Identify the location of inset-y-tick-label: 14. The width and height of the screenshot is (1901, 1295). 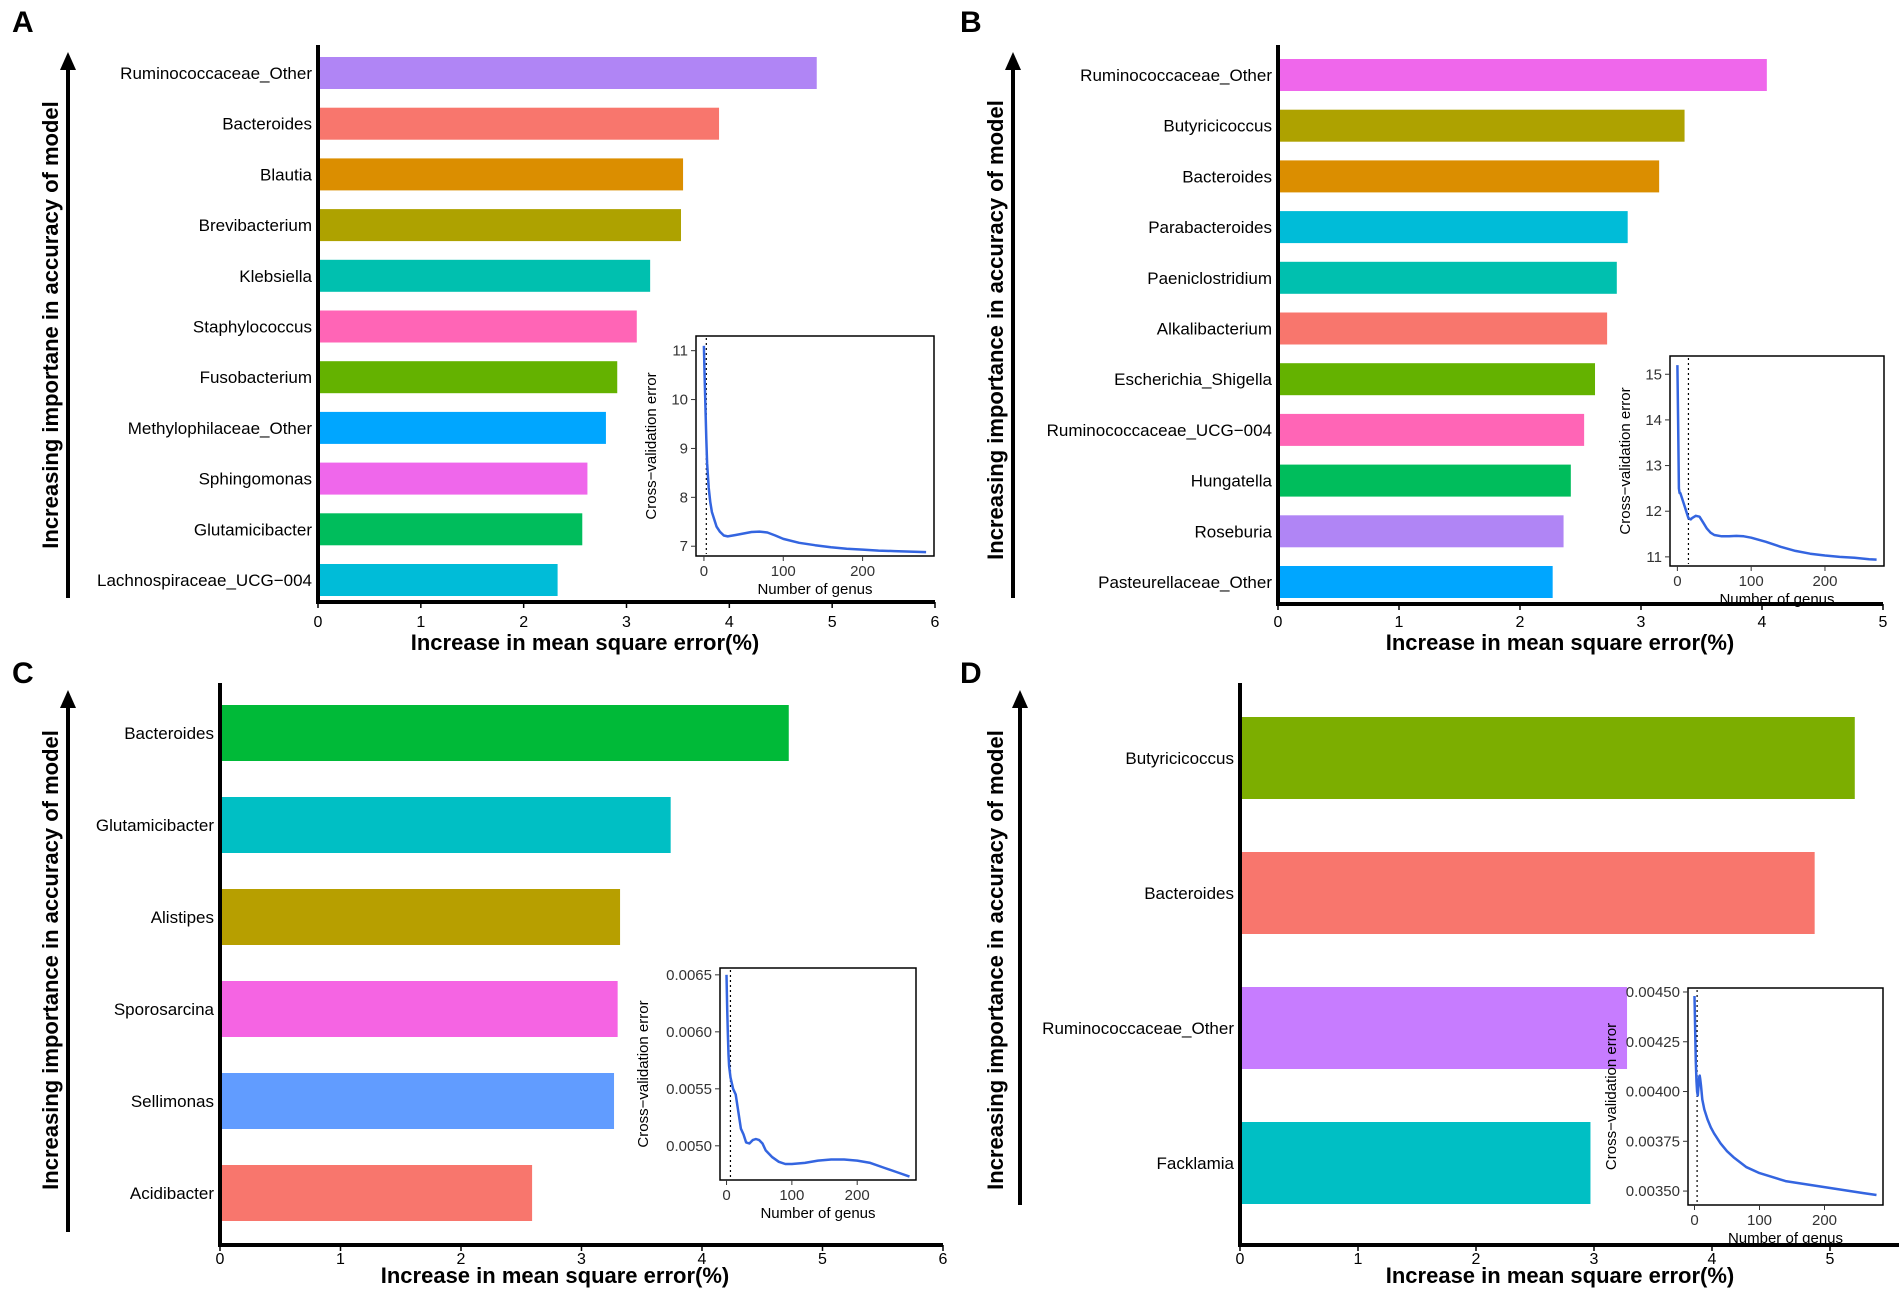
(1653, 420).